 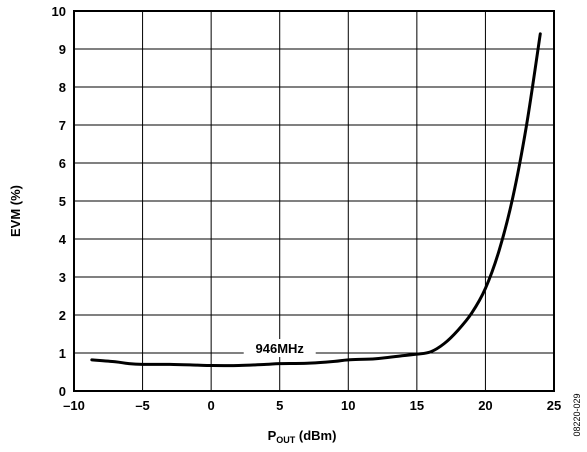 What do you see at coordinates (62, 277) in the screenshot?
I see `y-tick-label: 3` at bounding box center [62, 277].